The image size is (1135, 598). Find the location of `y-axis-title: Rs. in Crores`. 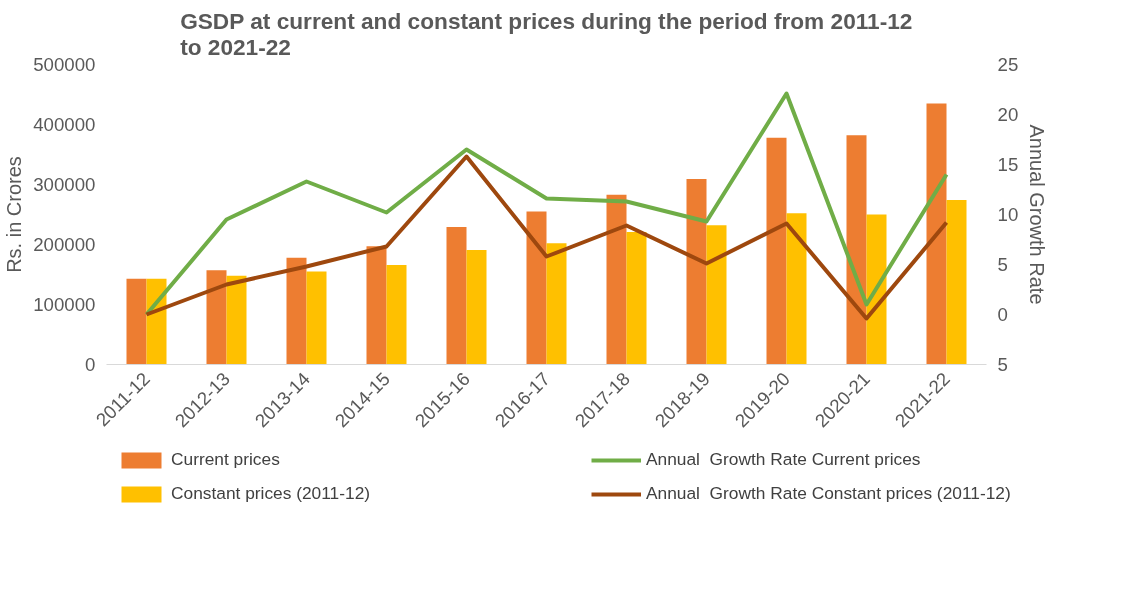

y-axis-title: Rs. in Crores is located at coordinates (14, 214).